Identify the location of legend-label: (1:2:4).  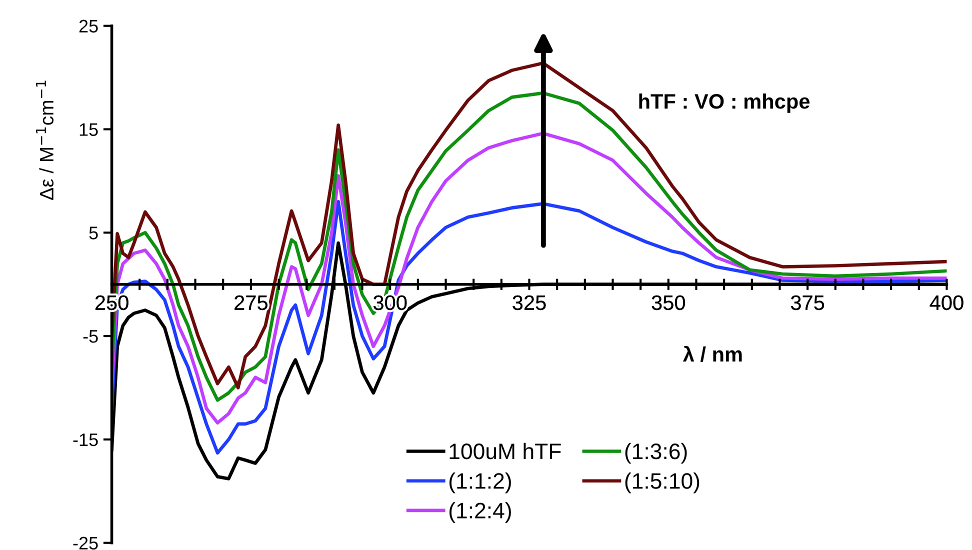
(480, 512).